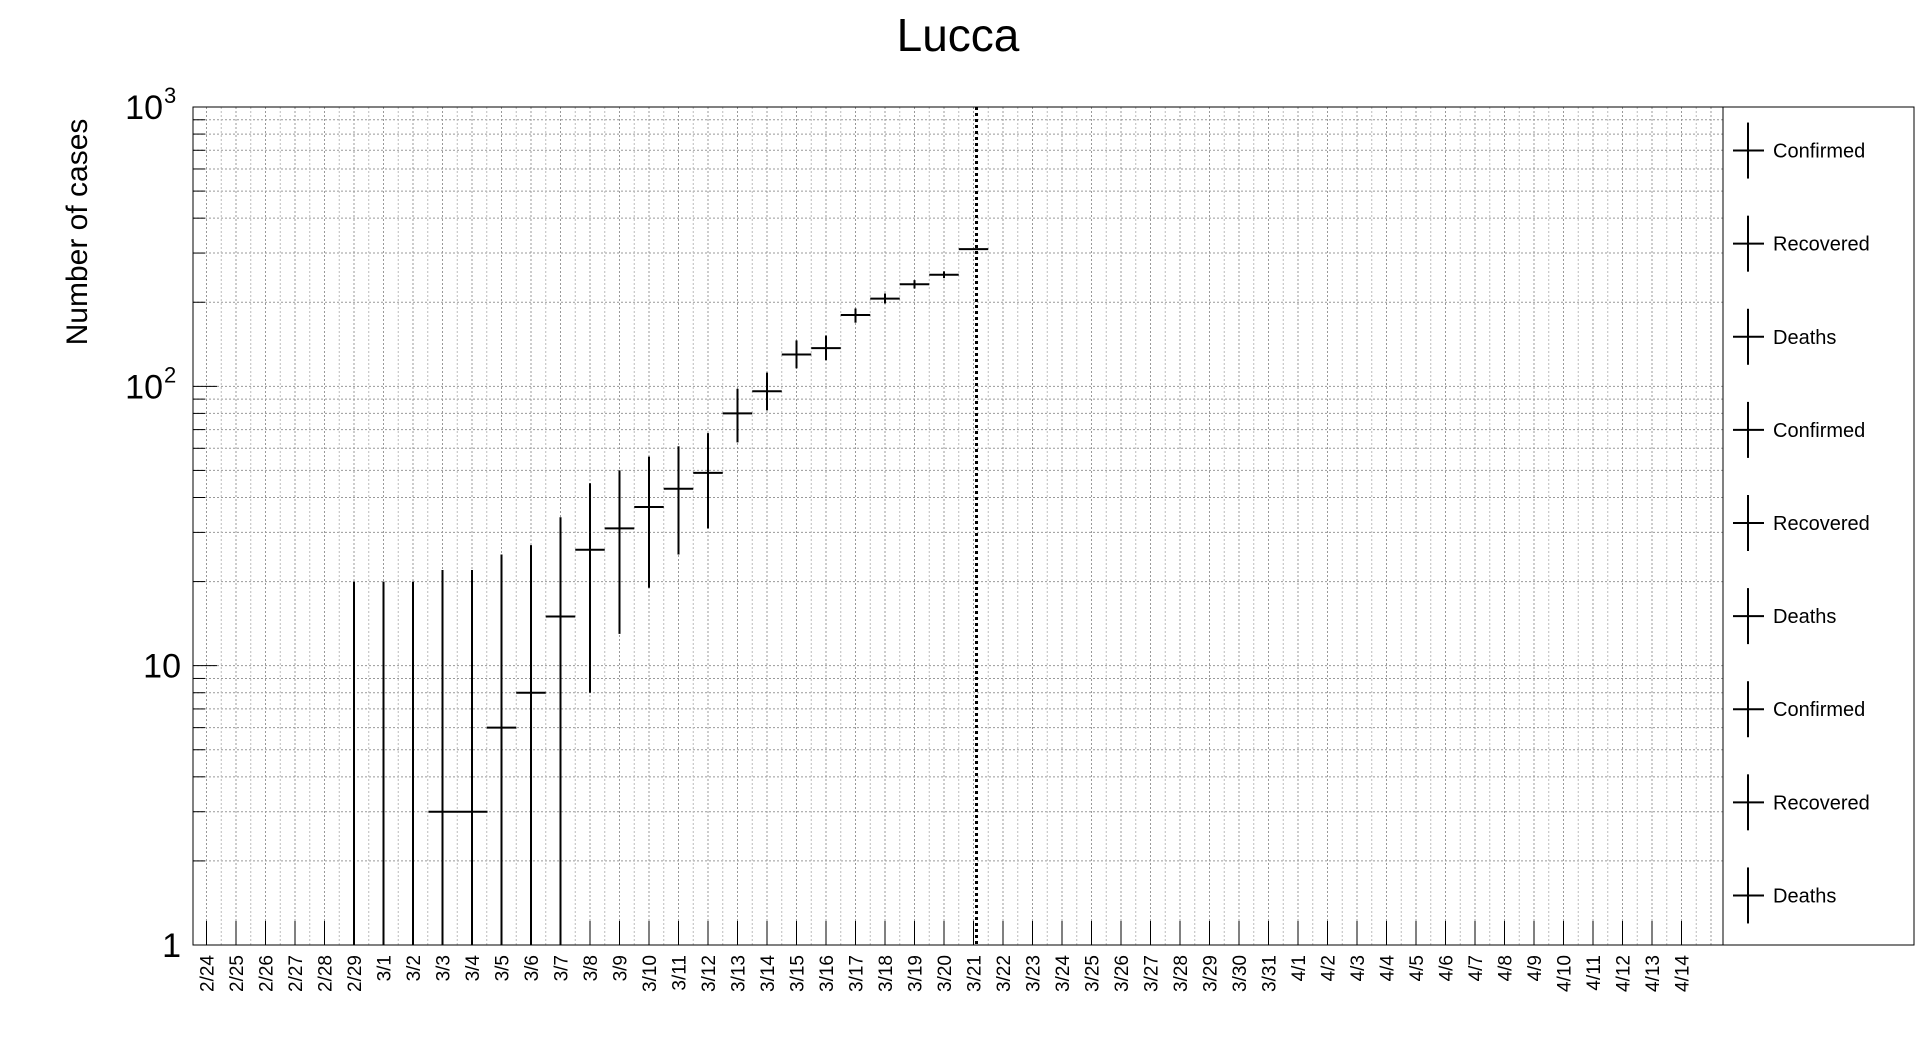 The height and width of the screenshot is (1052, 1916). I want to click on y-tick-label: 1, so click(171, 946).